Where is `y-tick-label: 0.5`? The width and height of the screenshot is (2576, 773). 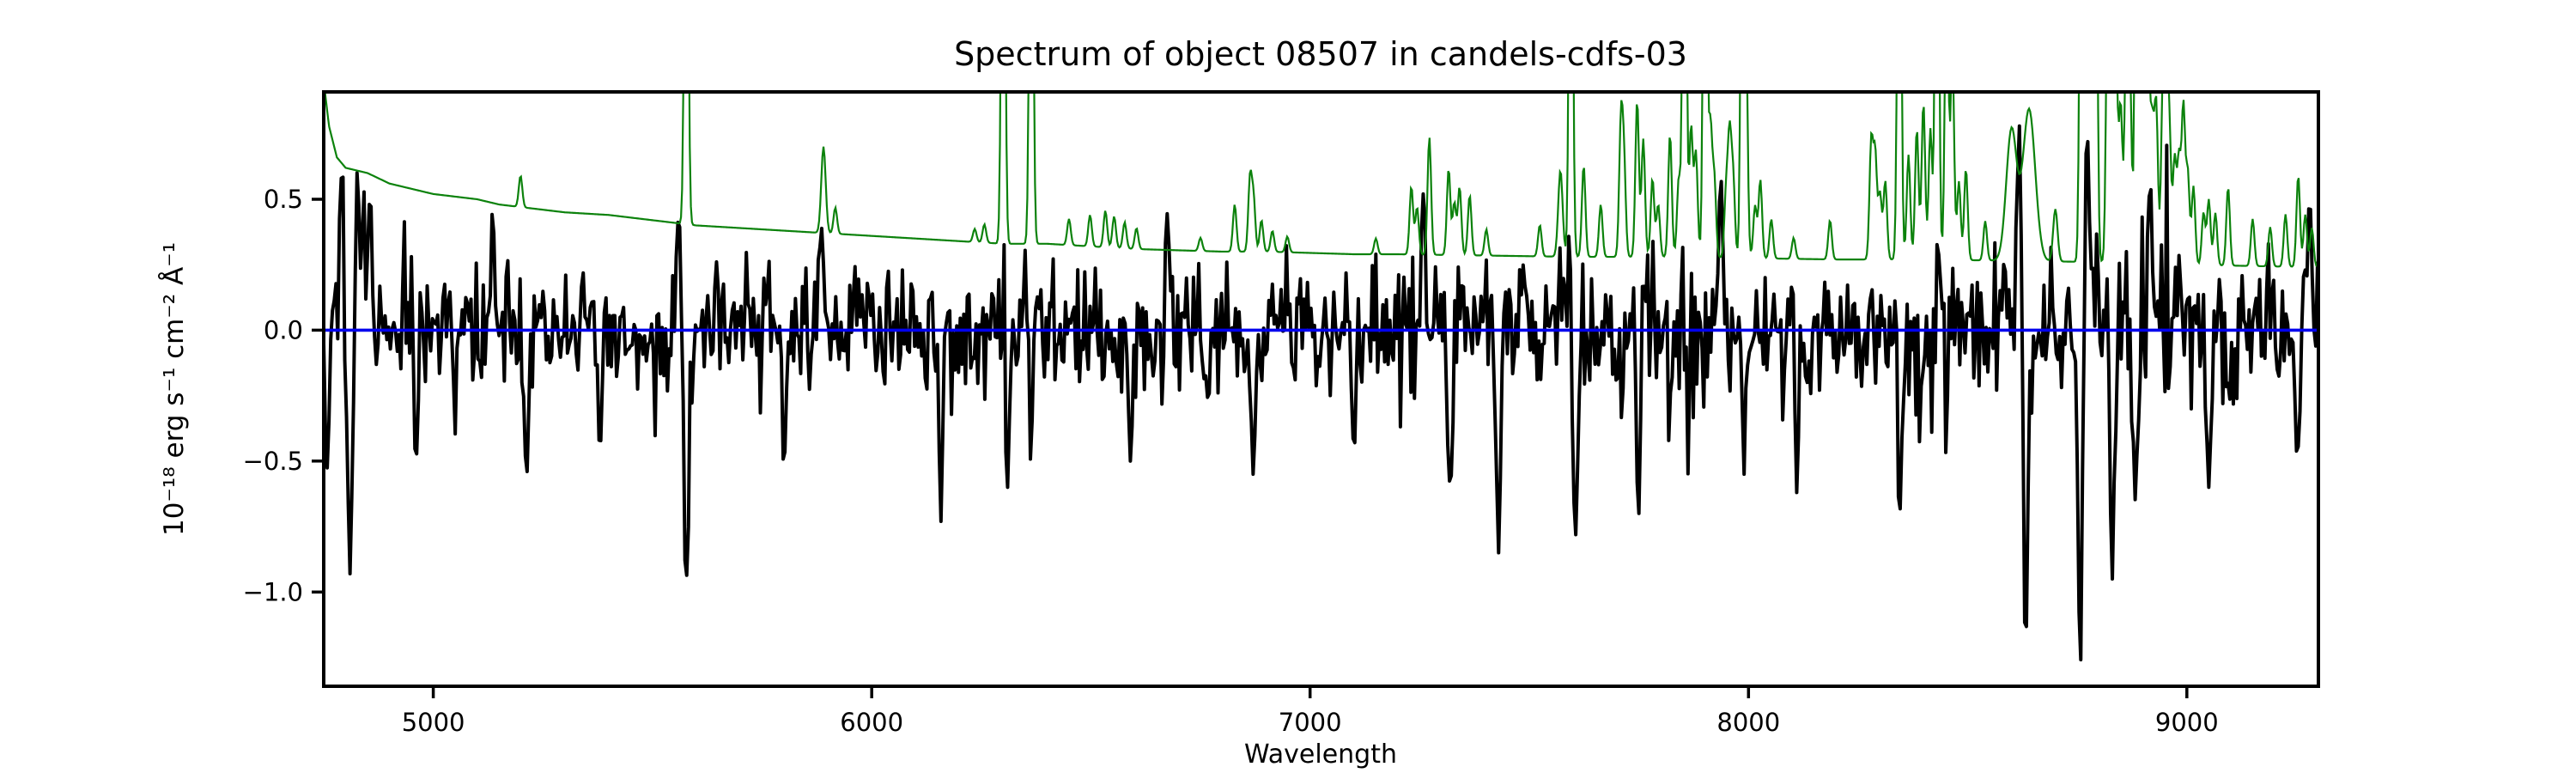
y-tick-label: 0.5 is located at coordinates (283, 199).